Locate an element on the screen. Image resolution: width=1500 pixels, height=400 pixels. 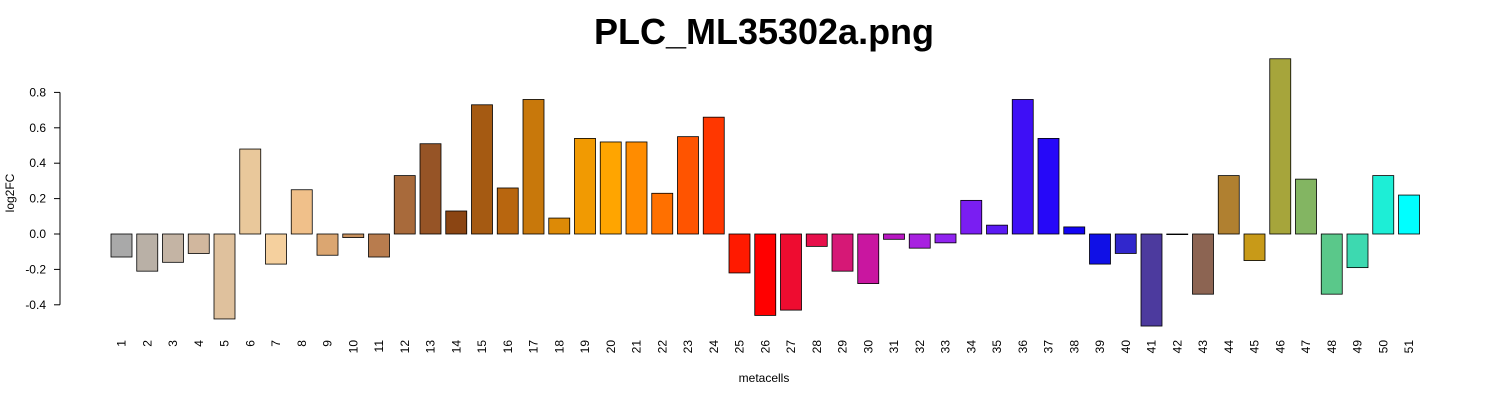
x-tick-label: 38 is located at coordinates (1074, 347).